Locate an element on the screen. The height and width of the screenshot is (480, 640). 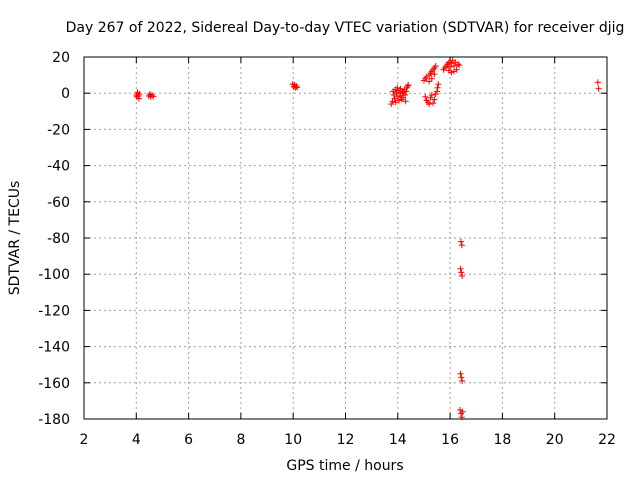
x-tick-label: 6 is located at coordinates (188, 440).